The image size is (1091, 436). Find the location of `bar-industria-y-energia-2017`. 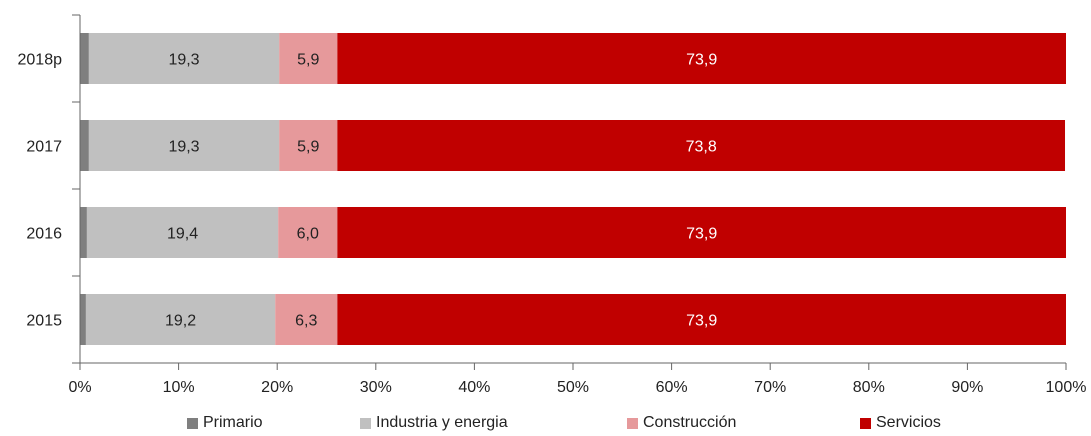

bar-industria-y-energia-2017 is located at coordinates (184, 145).